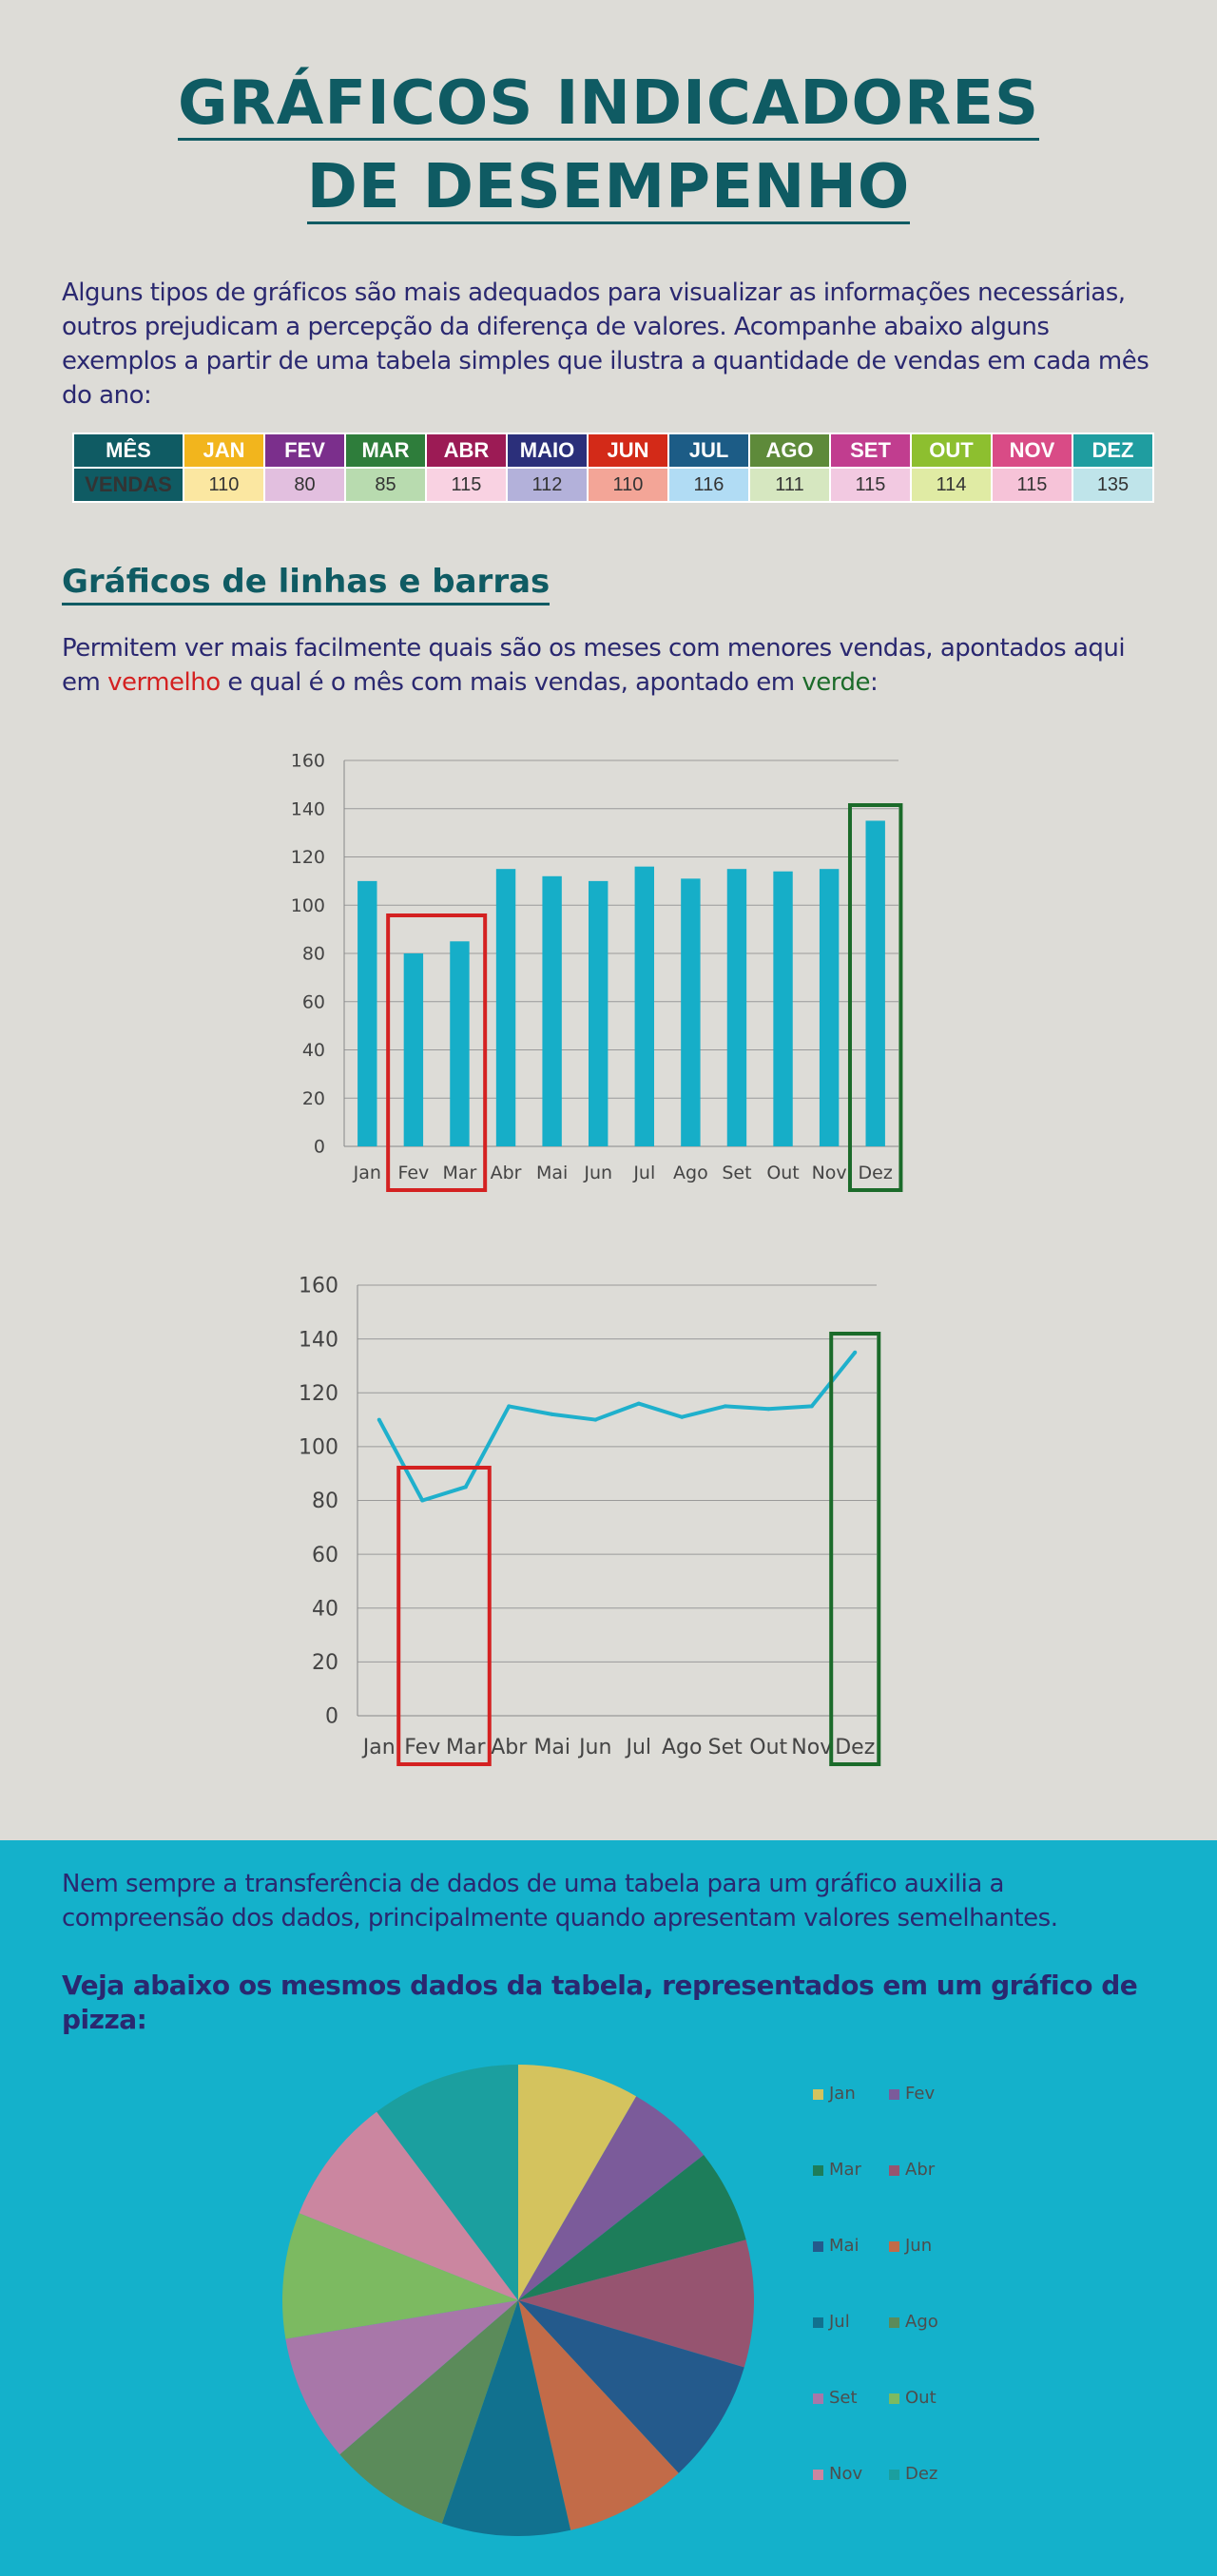  What do you see at coordinates (164, 682) in the screenshot?
I see `para2-red-word: vermelho` at bounding box center [164, 682].